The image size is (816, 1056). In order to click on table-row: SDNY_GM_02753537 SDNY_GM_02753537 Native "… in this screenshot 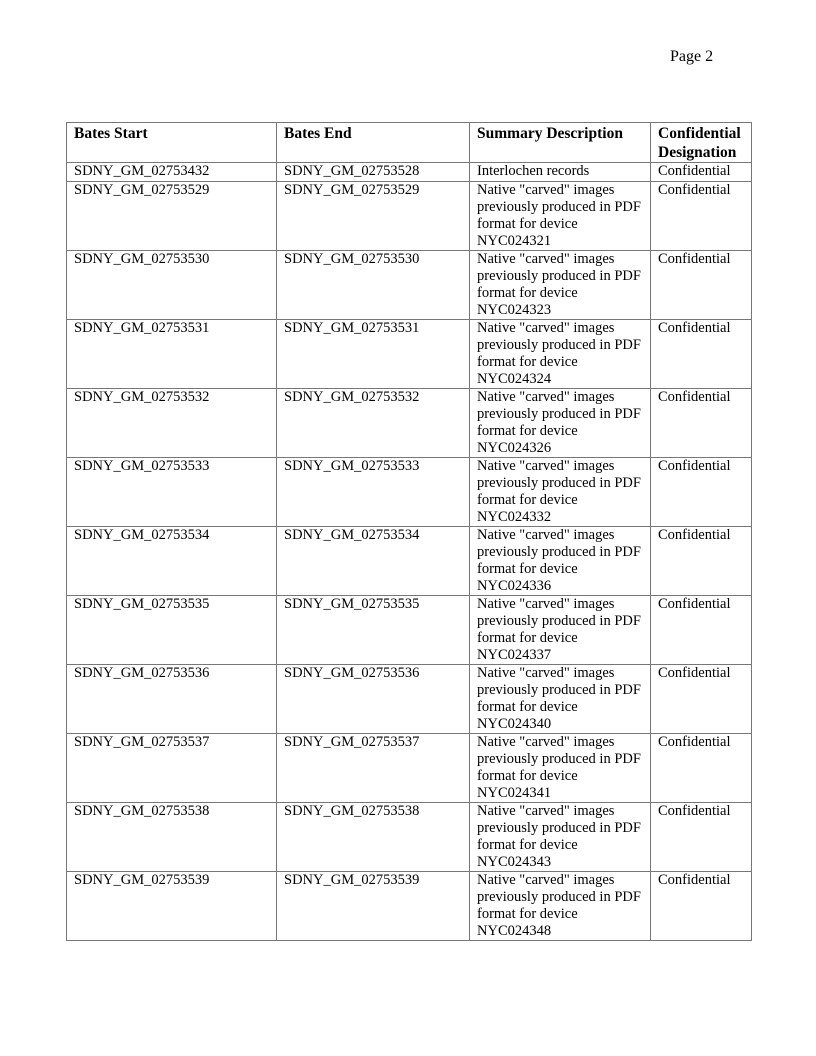, I will do `click(409, 768)`.